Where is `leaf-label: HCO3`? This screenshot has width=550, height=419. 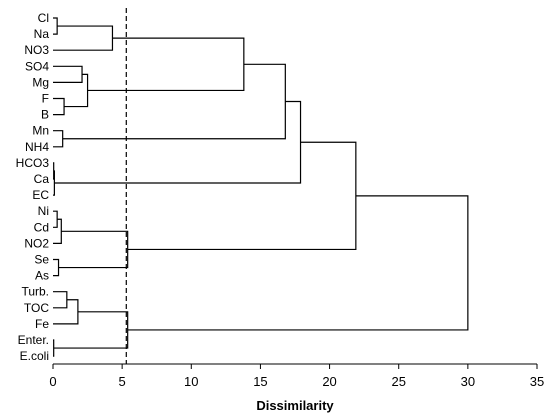
leaf-label: HCO3 is located at coordinates (33, 163).